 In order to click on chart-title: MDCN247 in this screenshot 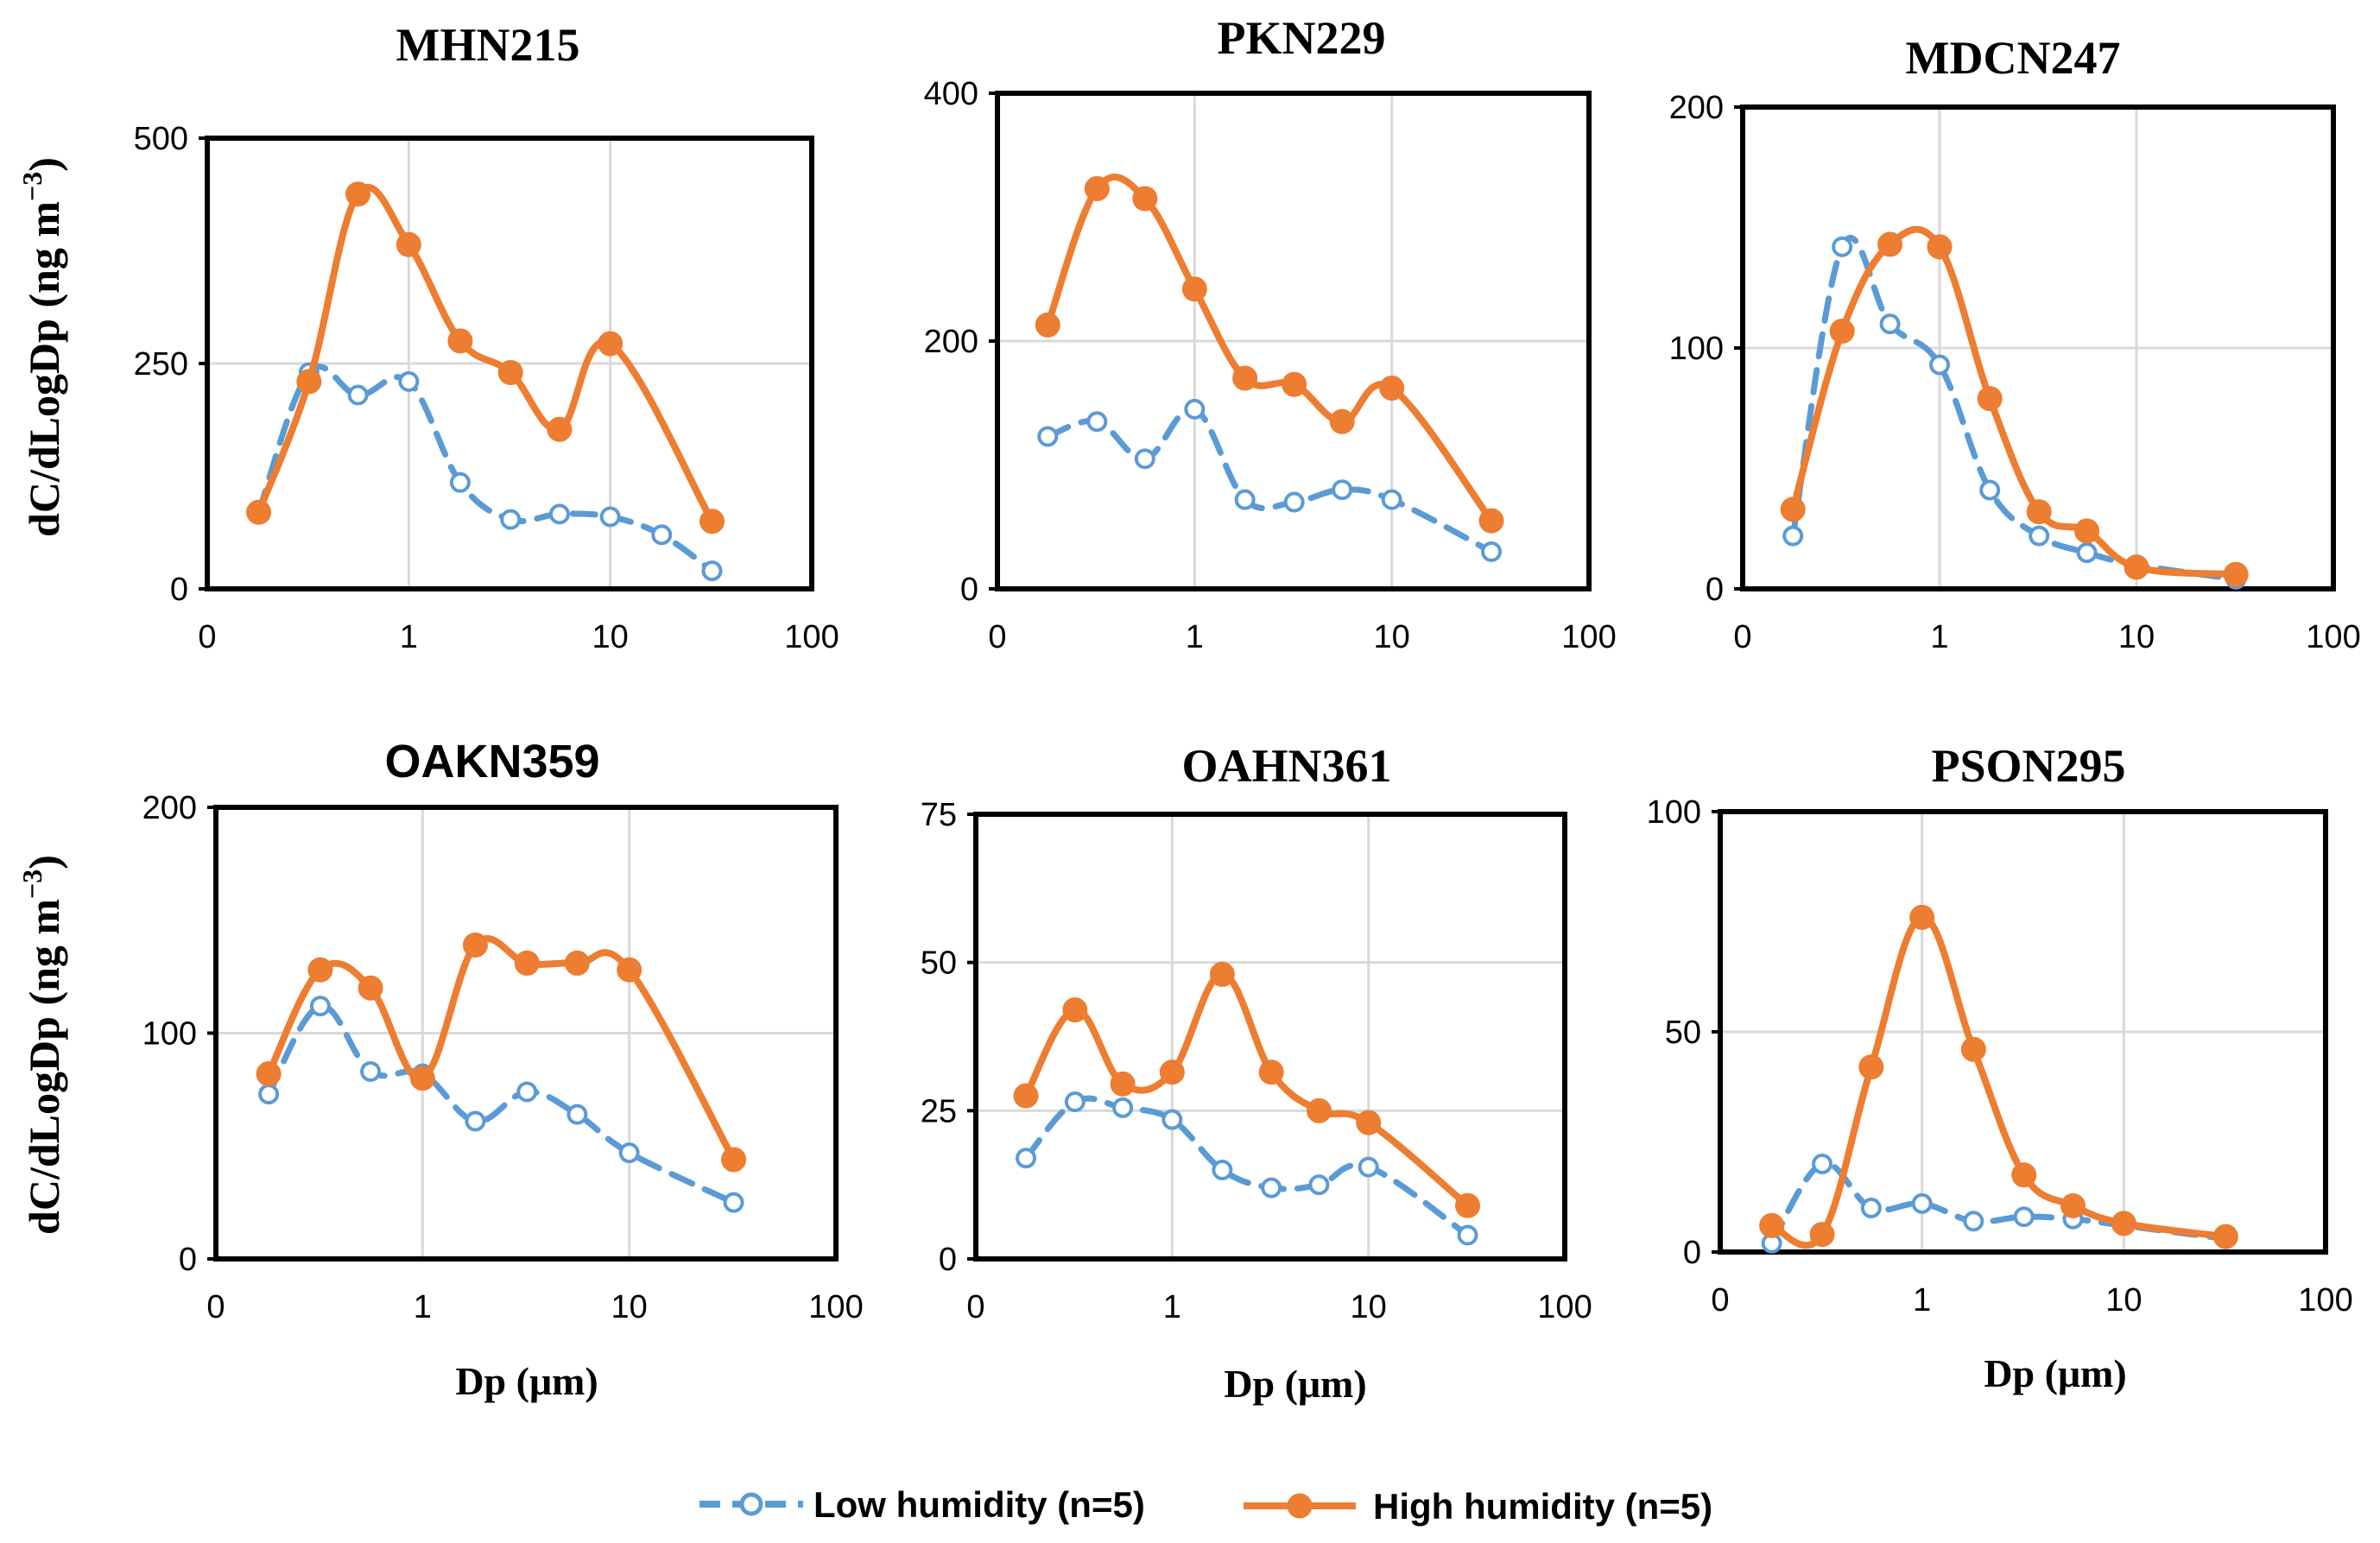, I will do `click(2014, 58)`.